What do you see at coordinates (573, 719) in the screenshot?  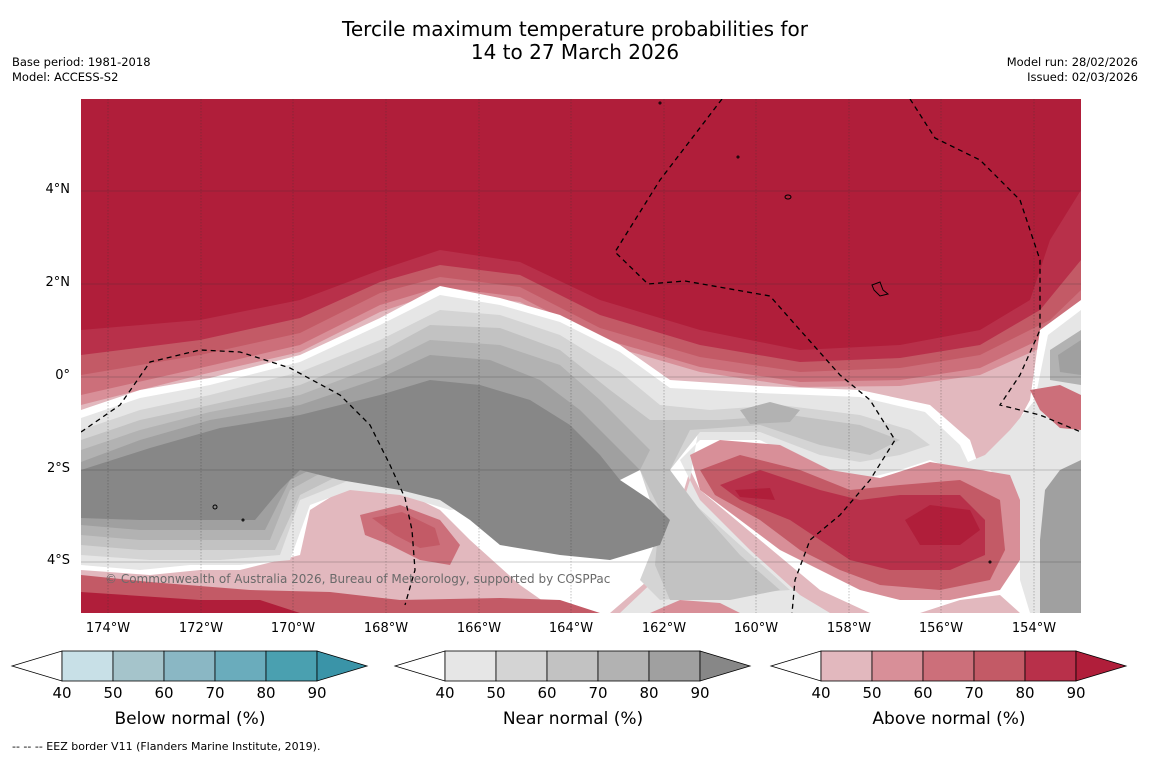 I see `near-normal-label: Near normal (%)` at bounding box center [573, 719].